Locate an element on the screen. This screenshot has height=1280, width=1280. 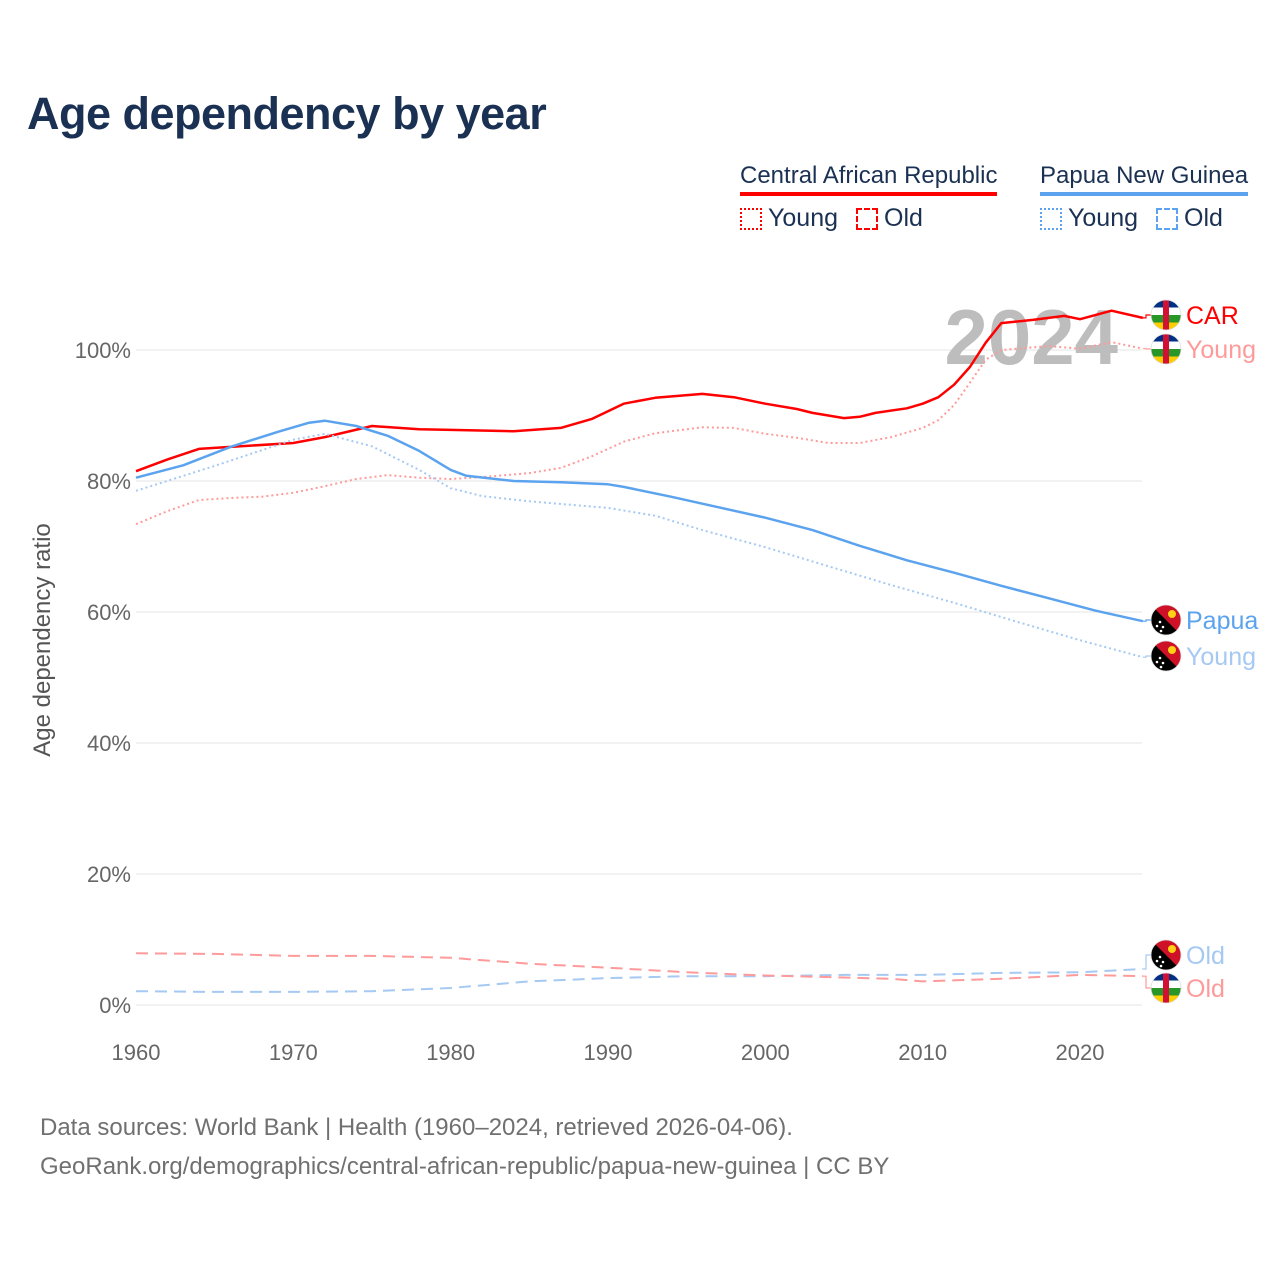
y-tick-label: 60% is located at coordinates (109, 612).